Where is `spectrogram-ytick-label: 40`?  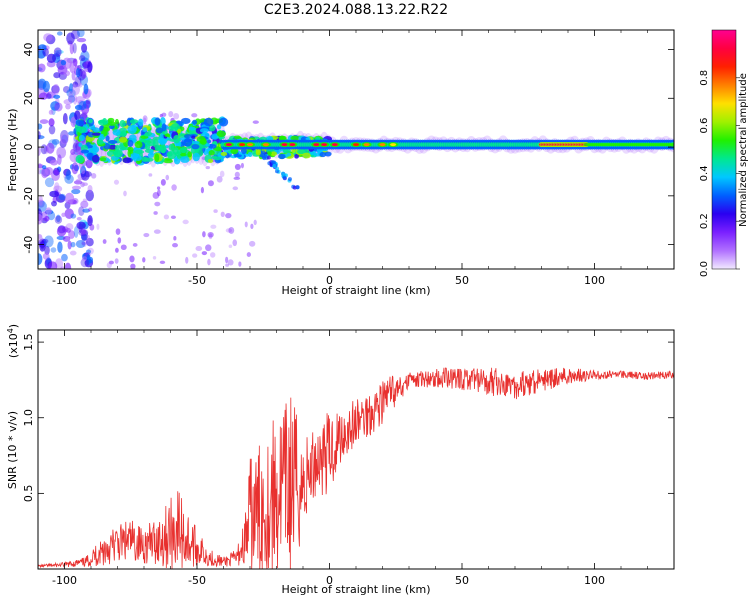 spectrogram-ytick-label: 40 is located at coordinates (28, 50).